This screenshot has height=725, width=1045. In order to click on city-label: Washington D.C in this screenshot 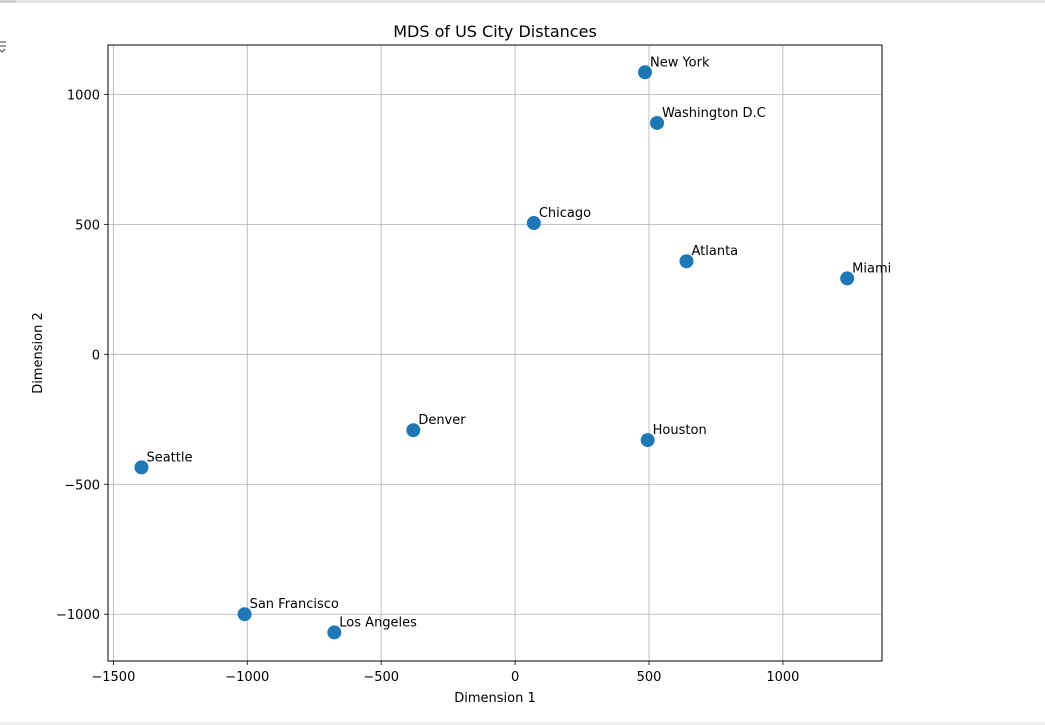, I will do `click(714, 113)`.